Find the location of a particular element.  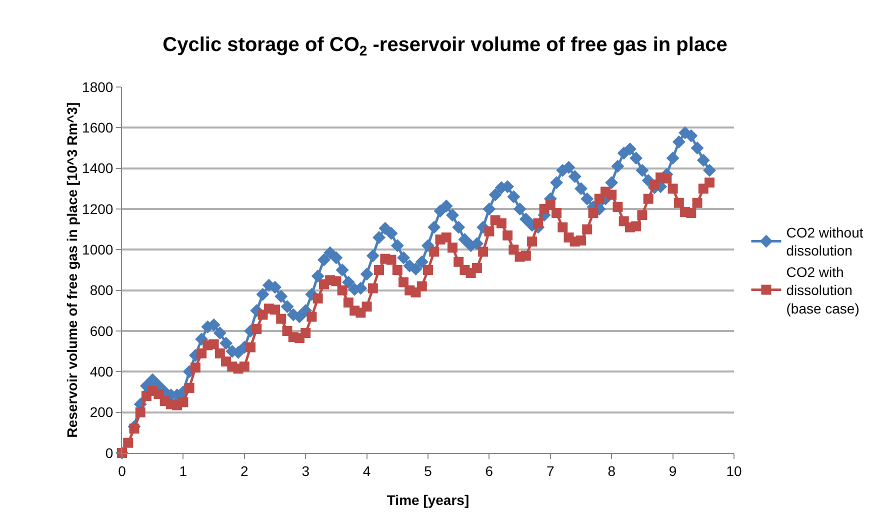

x-tick-label: 4 is located at coordinates (366, 470).